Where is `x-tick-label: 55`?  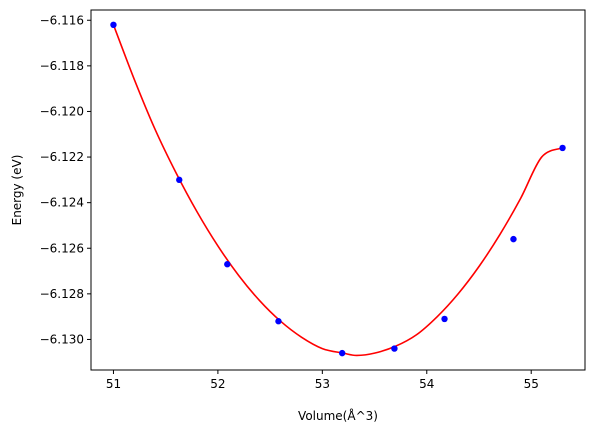 x-tick-label: 55 is located at coordinates (531, 384).